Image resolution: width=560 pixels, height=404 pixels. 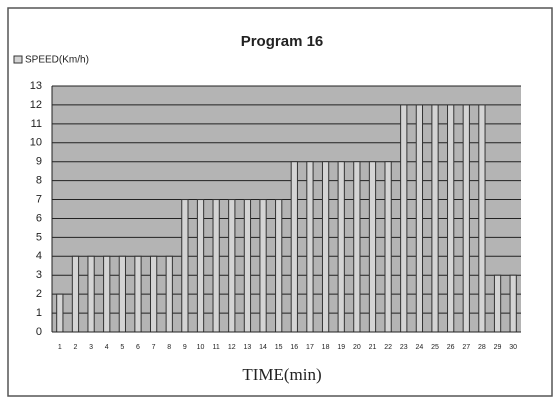 I want to click on x-tick-label: 4, so click(x=107, y=347).